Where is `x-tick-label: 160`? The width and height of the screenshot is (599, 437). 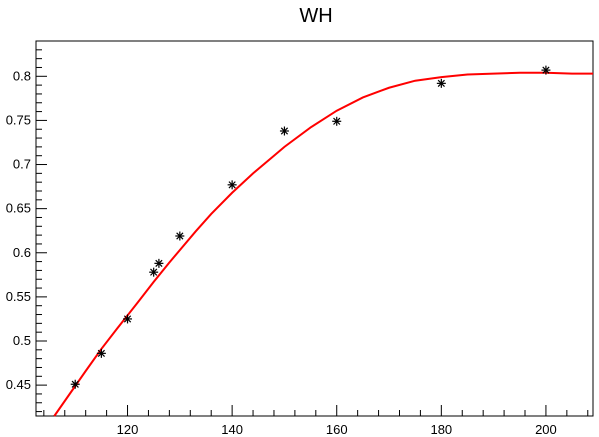
x-tick-label: 160 is located at coordinates (337, 429).